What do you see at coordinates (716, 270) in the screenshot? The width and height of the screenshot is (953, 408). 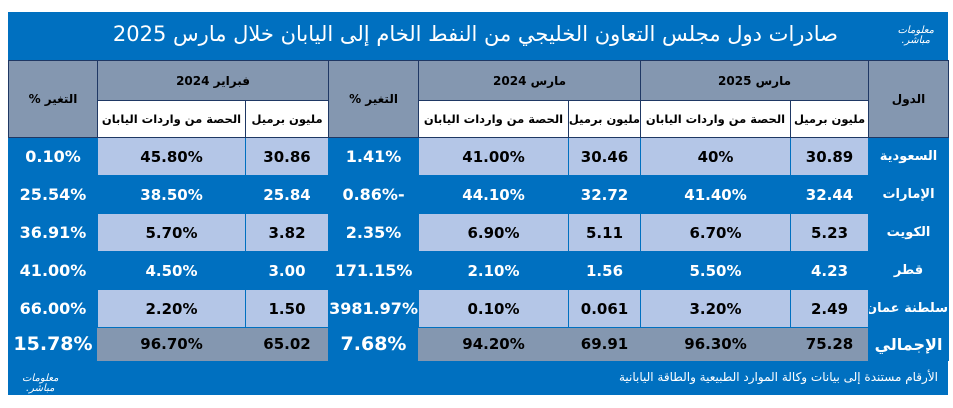 I see `cell-mar25-share: 5.50%` at bounding box center [716, 270].